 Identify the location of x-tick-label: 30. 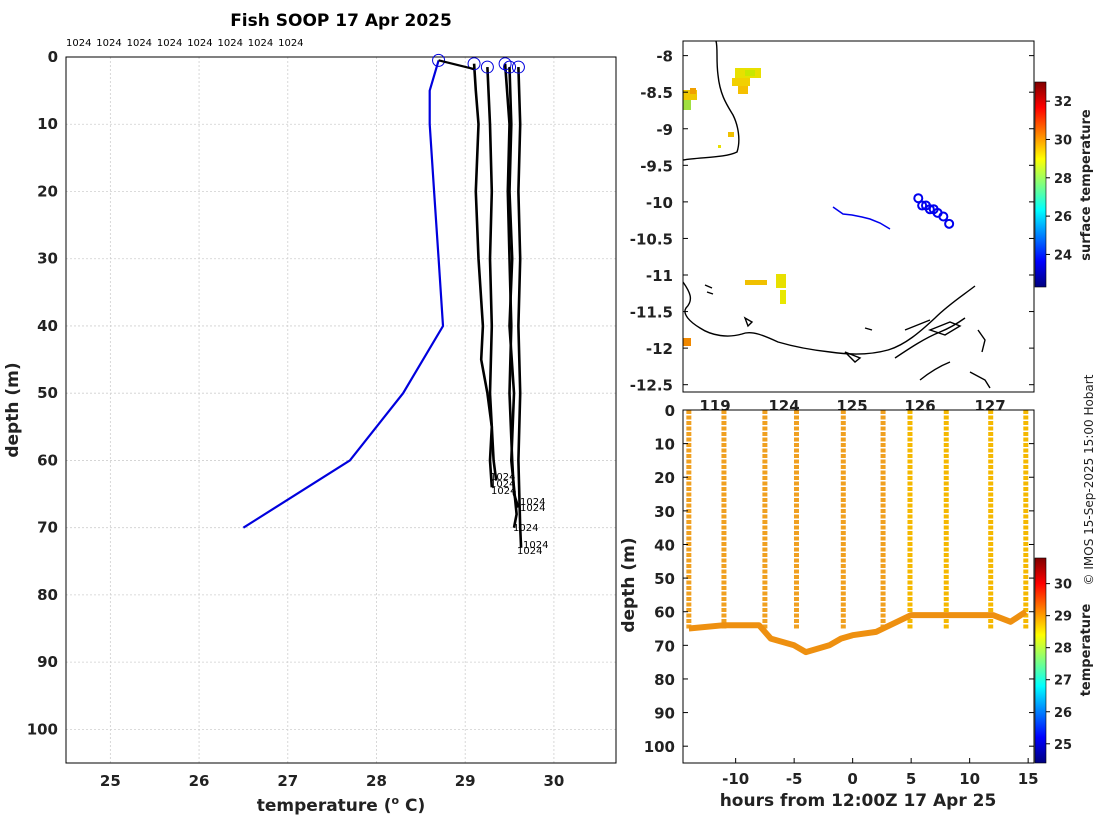
(553, 781).